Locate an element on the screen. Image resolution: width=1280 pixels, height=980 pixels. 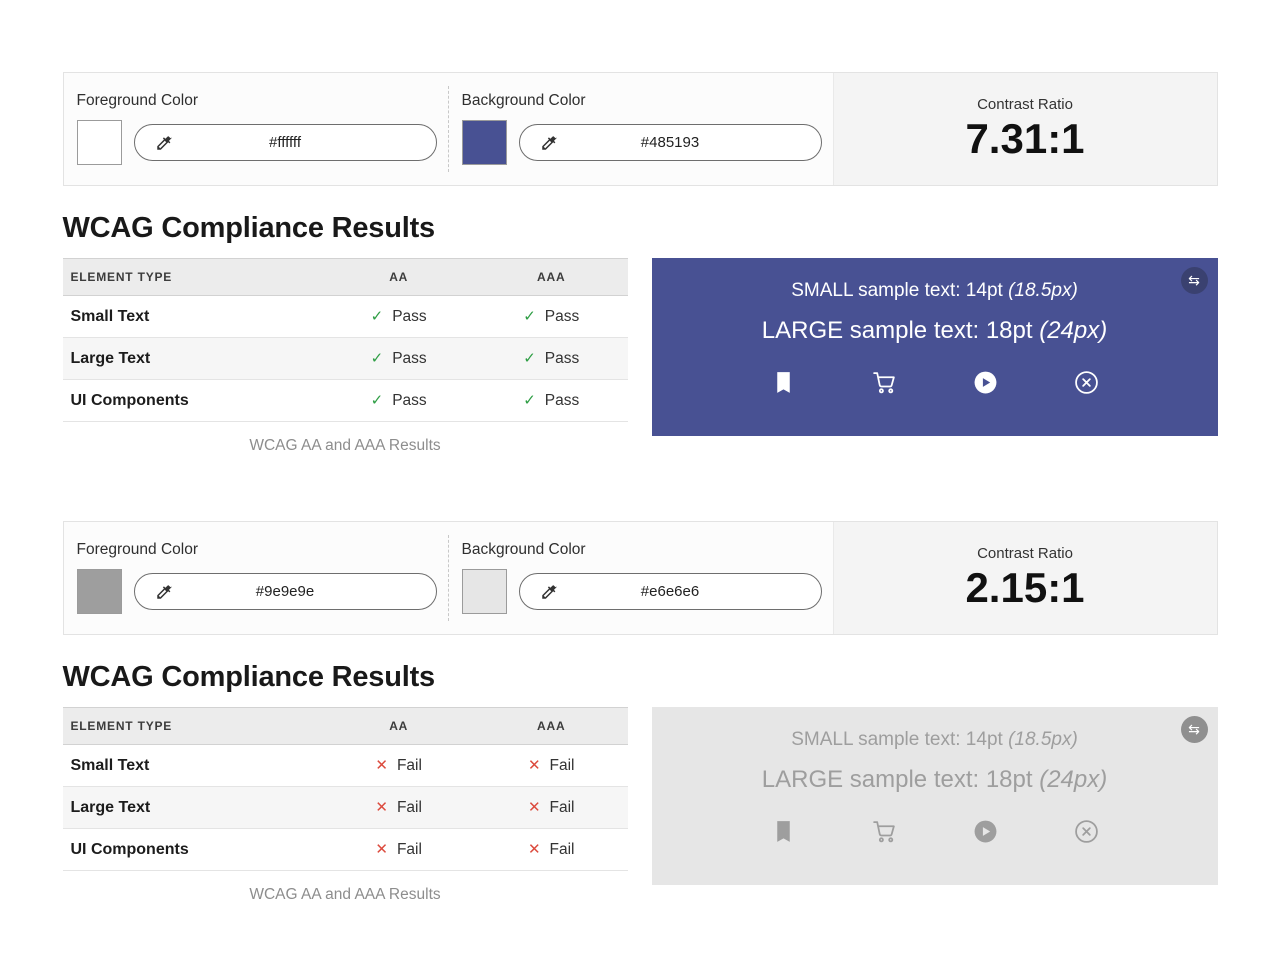
aaa-result-cell: ✕ Fail is located at coordinates (551, 807).